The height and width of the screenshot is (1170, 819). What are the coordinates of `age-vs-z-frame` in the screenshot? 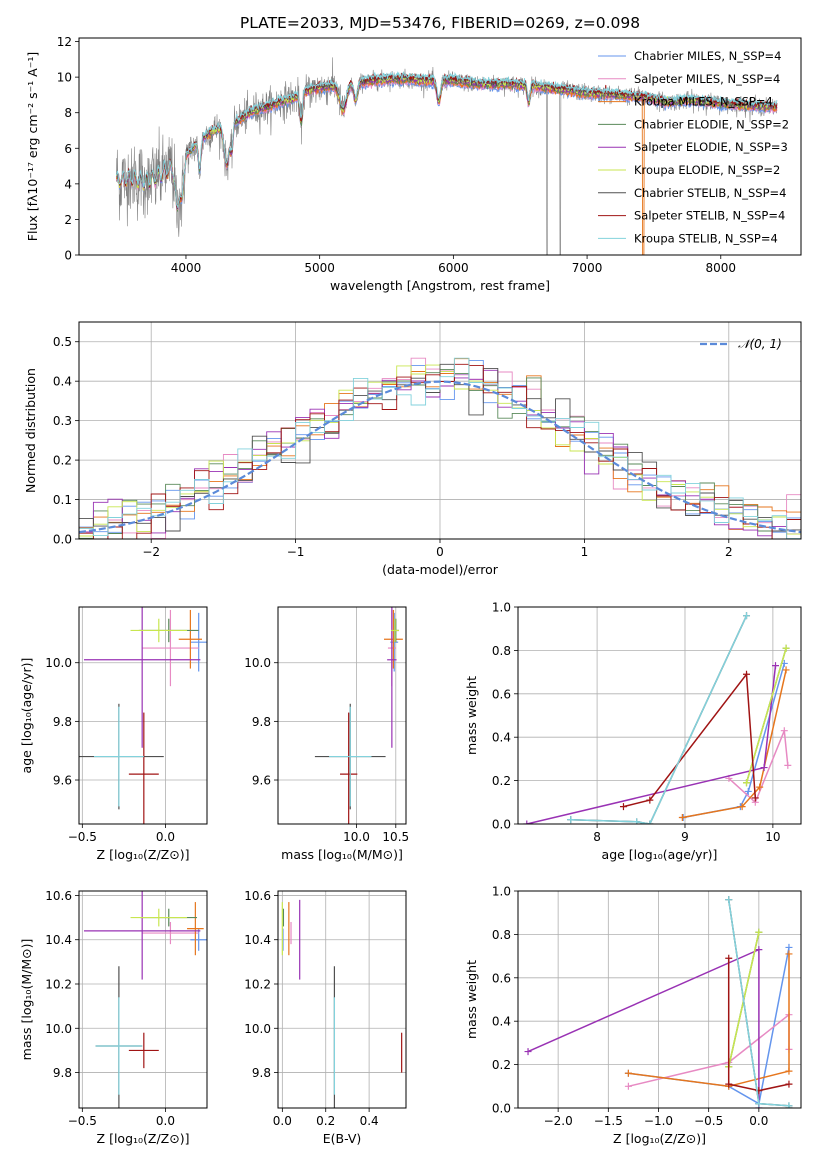 It's located at (143, 715).